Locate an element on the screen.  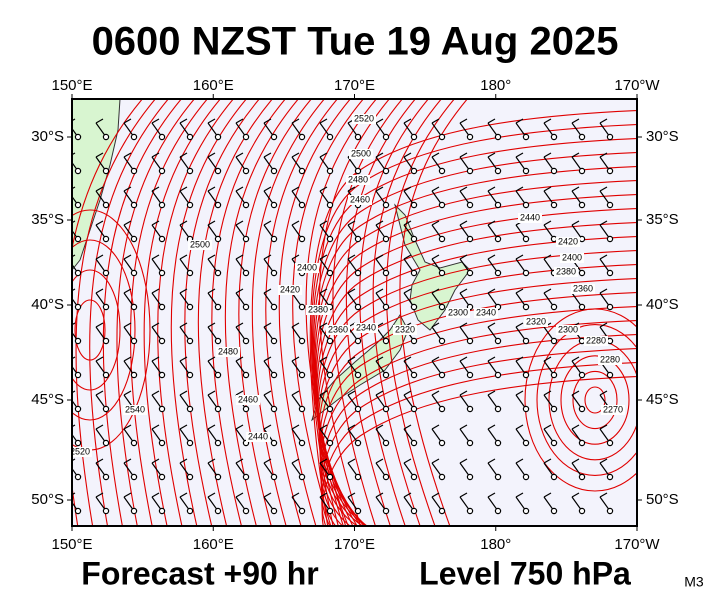
lon-label: 170°E is located at coordinates (354, 544).